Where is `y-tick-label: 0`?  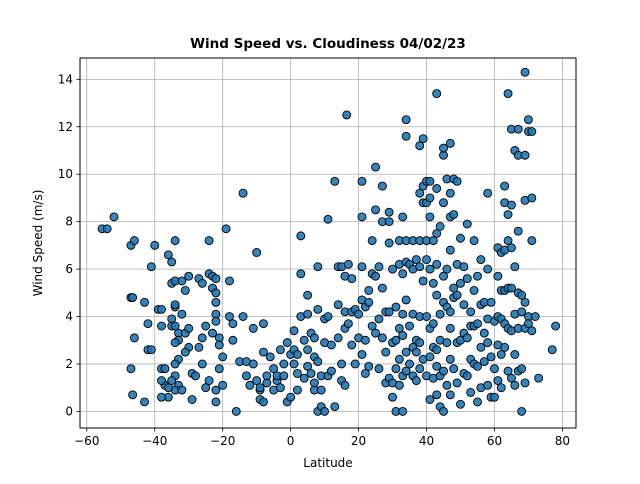 y-tick-label: 0 is located at coordinates (69, 411).